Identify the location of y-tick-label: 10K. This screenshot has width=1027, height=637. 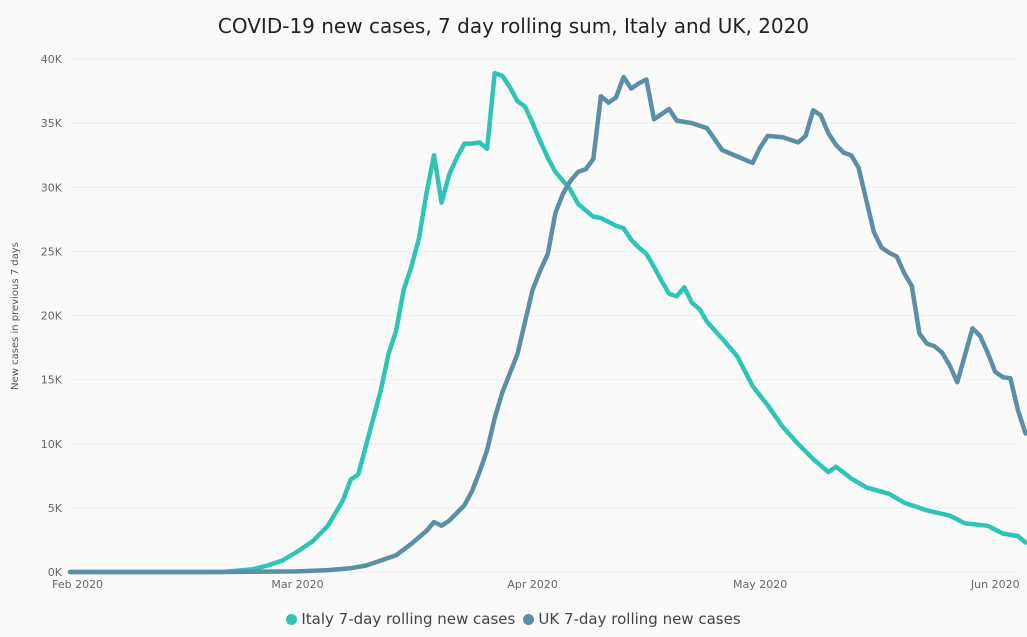
(52, 444).